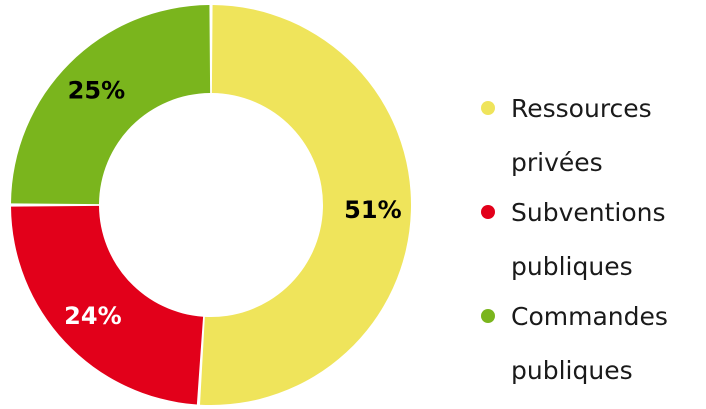 The width and height of the screenshot is (706, 409). I want to click on slice-value-label-ressources-privees: 51%, so click(372, 210).